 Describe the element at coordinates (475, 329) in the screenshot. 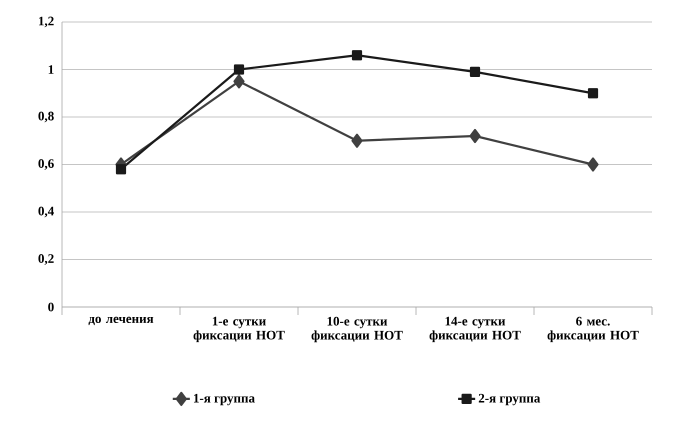

I see `x-tick-label: 14-е сутки фиксации НОТ` at that location.